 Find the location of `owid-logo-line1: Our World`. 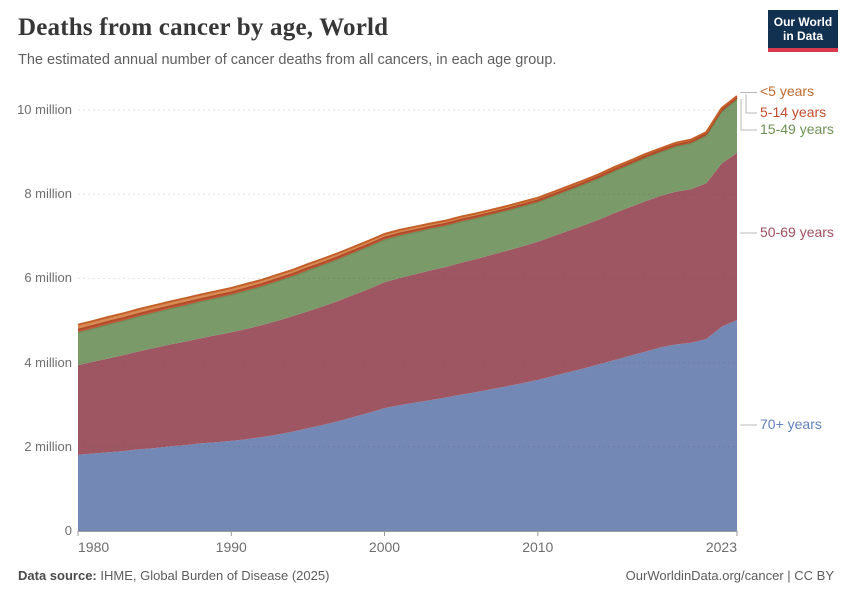

owid-logo-line1: Our World is located at coordinates (803, 22).